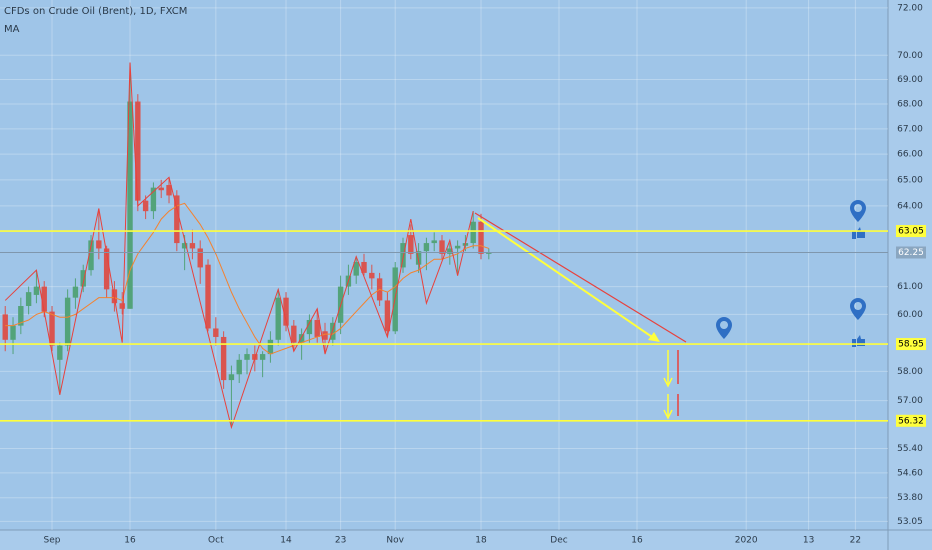  What do you see at coordinates (910, 129) in the screenshot?
I see `y-tick-label: 67.00` at bounding box center [910, 129].